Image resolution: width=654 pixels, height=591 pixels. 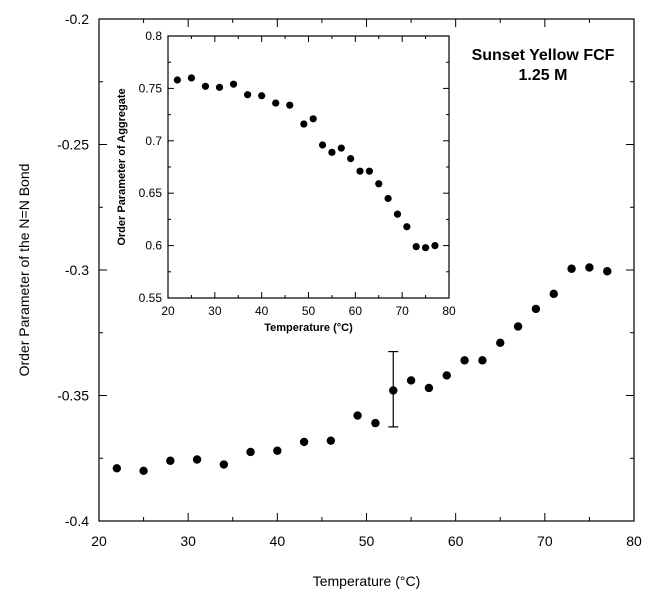 What do you see at coordinates (543, 55) in the screenshot?
I see `annotation-compound: Sunset Yellow FCF` at bounding box center [543, 55].